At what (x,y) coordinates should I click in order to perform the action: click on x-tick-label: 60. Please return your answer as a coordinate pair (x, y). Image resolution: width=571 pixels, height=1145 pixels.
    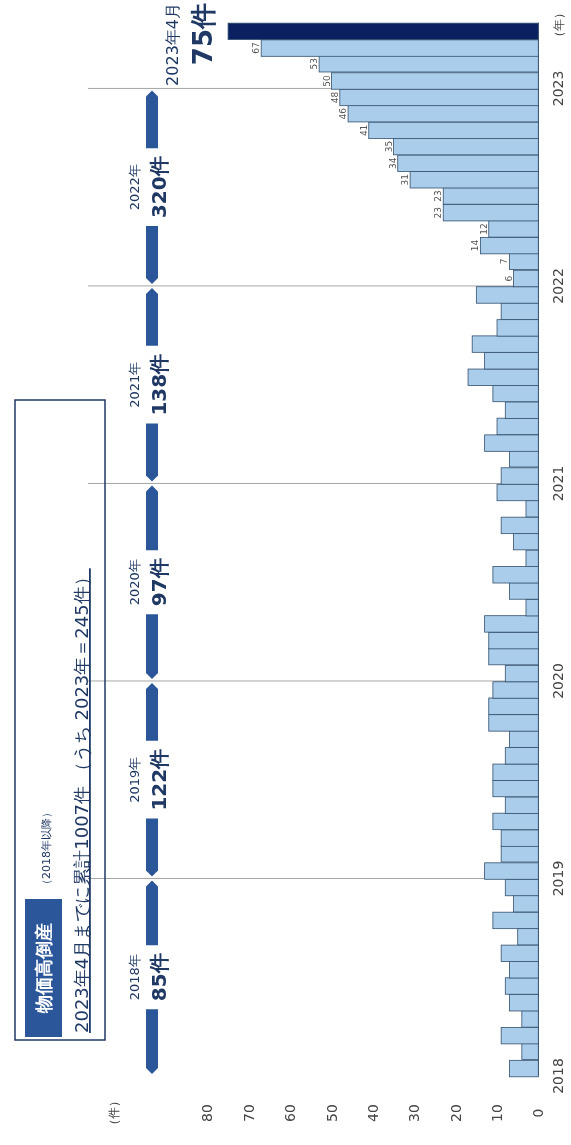
    Looking at the image, I should click on (290, 1113).